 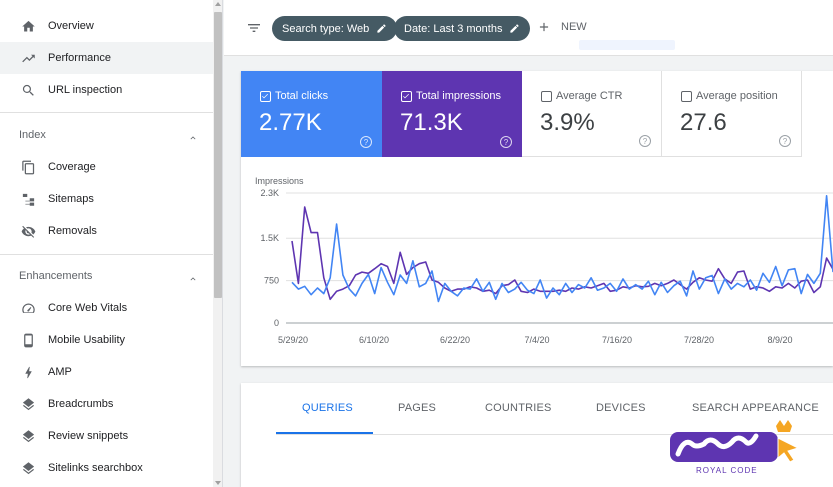 What do you see at coordinates (326, 28) in the screenshot?
I see `chip-label: Search type: Web` at bounding box center [326, 28].